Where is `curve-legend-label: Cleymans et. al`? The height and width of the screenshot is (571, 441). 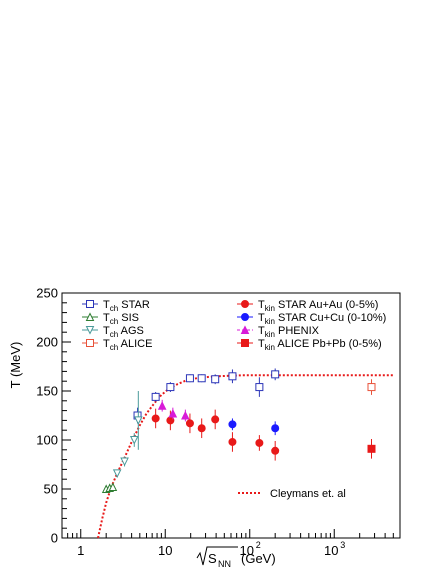 curve-legend-label: Cleymans et. al is located at coordinates (308, 494).